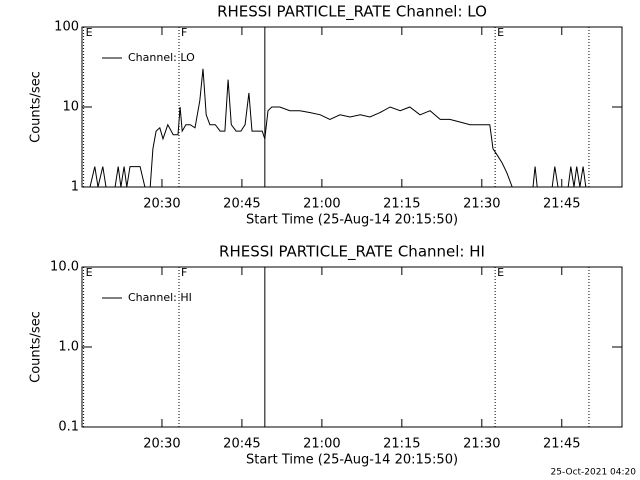 The image size is (640, 480). What do you see at coordinates (352, 12) in the screenshot?
I see `chart-title: RHESSI PARTICLE_RATE Channel: LO` at bounding box center [352, 12].